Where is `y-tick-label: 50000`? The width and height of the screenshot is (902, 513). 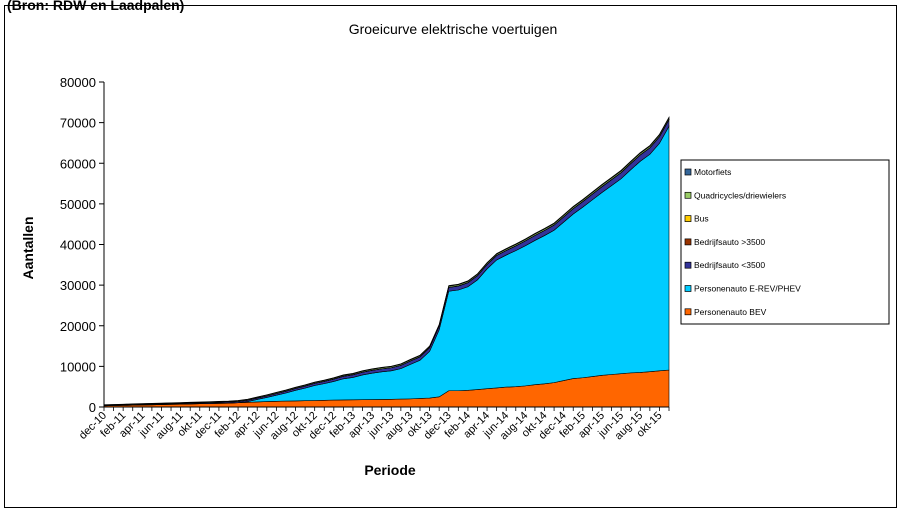 y-tick-label: 50000 is located at coordinates (78, 204).